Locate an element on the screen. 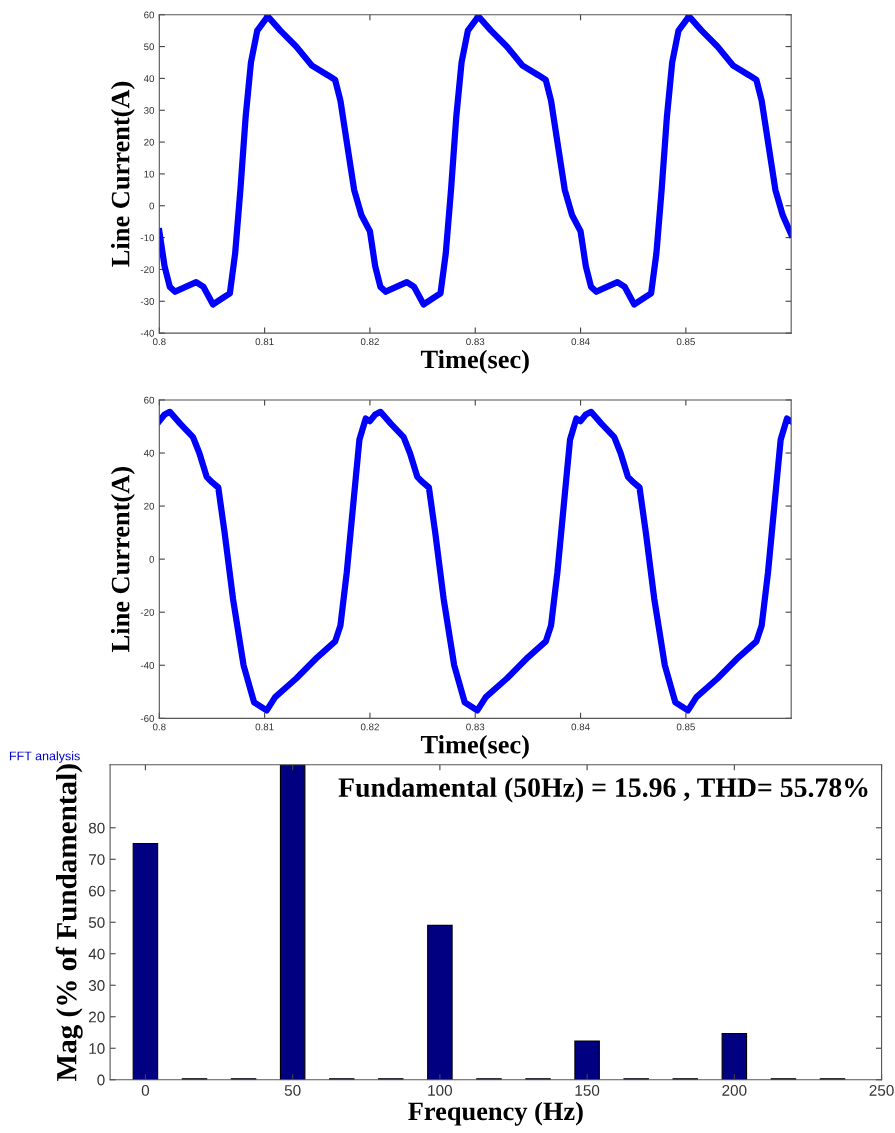 This screenshot has width=895, height=1133. x-tick-label: 100 is located at coordinates (440, 1090).